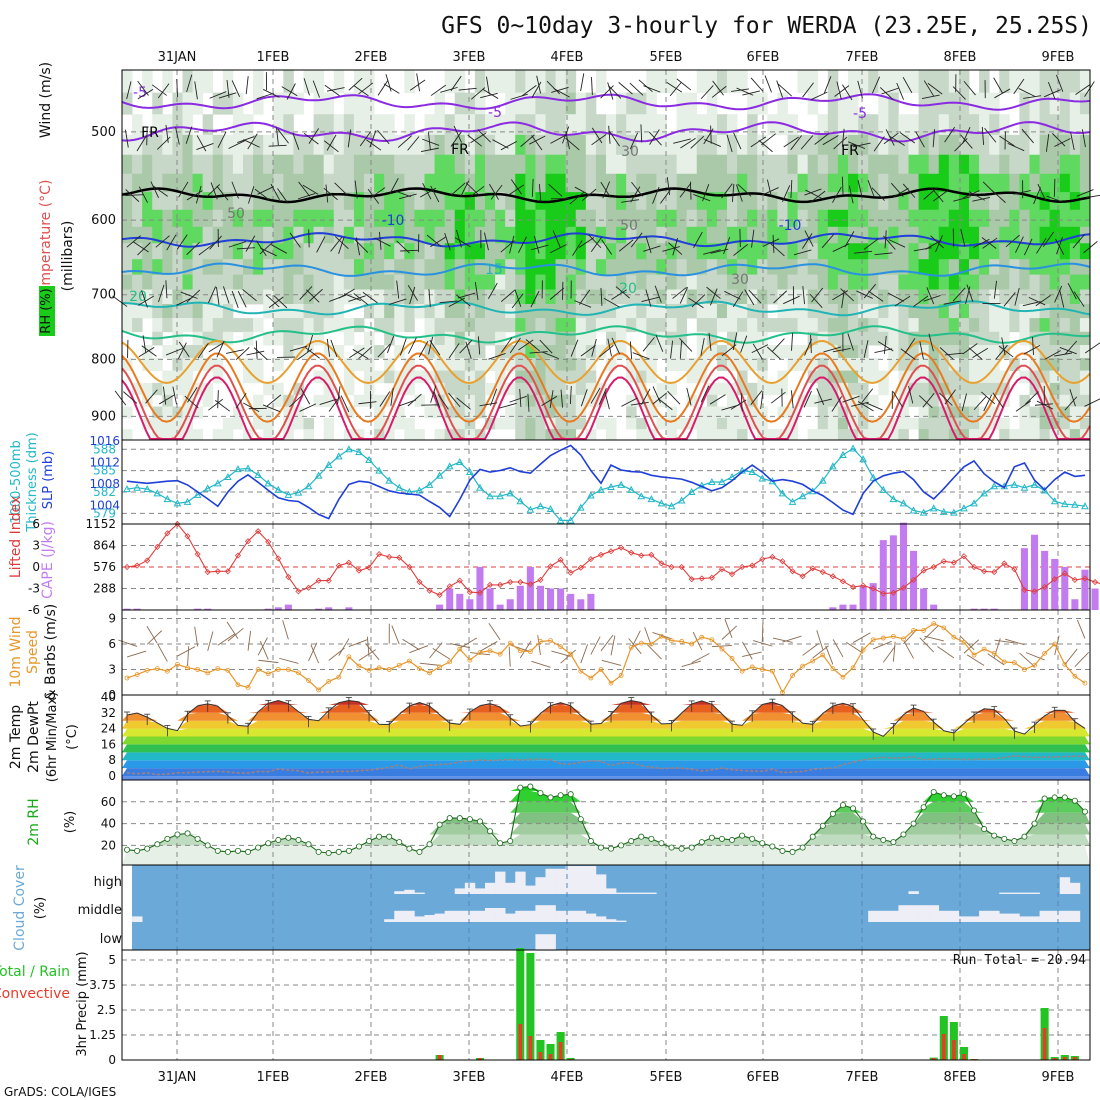 The width and height of the screenshot is (1100, 1100). What do you see at coordinates (1058, 57) in the screenshot?
I see `date-label-top: 9FEB` at bounding box center [1058, 57].